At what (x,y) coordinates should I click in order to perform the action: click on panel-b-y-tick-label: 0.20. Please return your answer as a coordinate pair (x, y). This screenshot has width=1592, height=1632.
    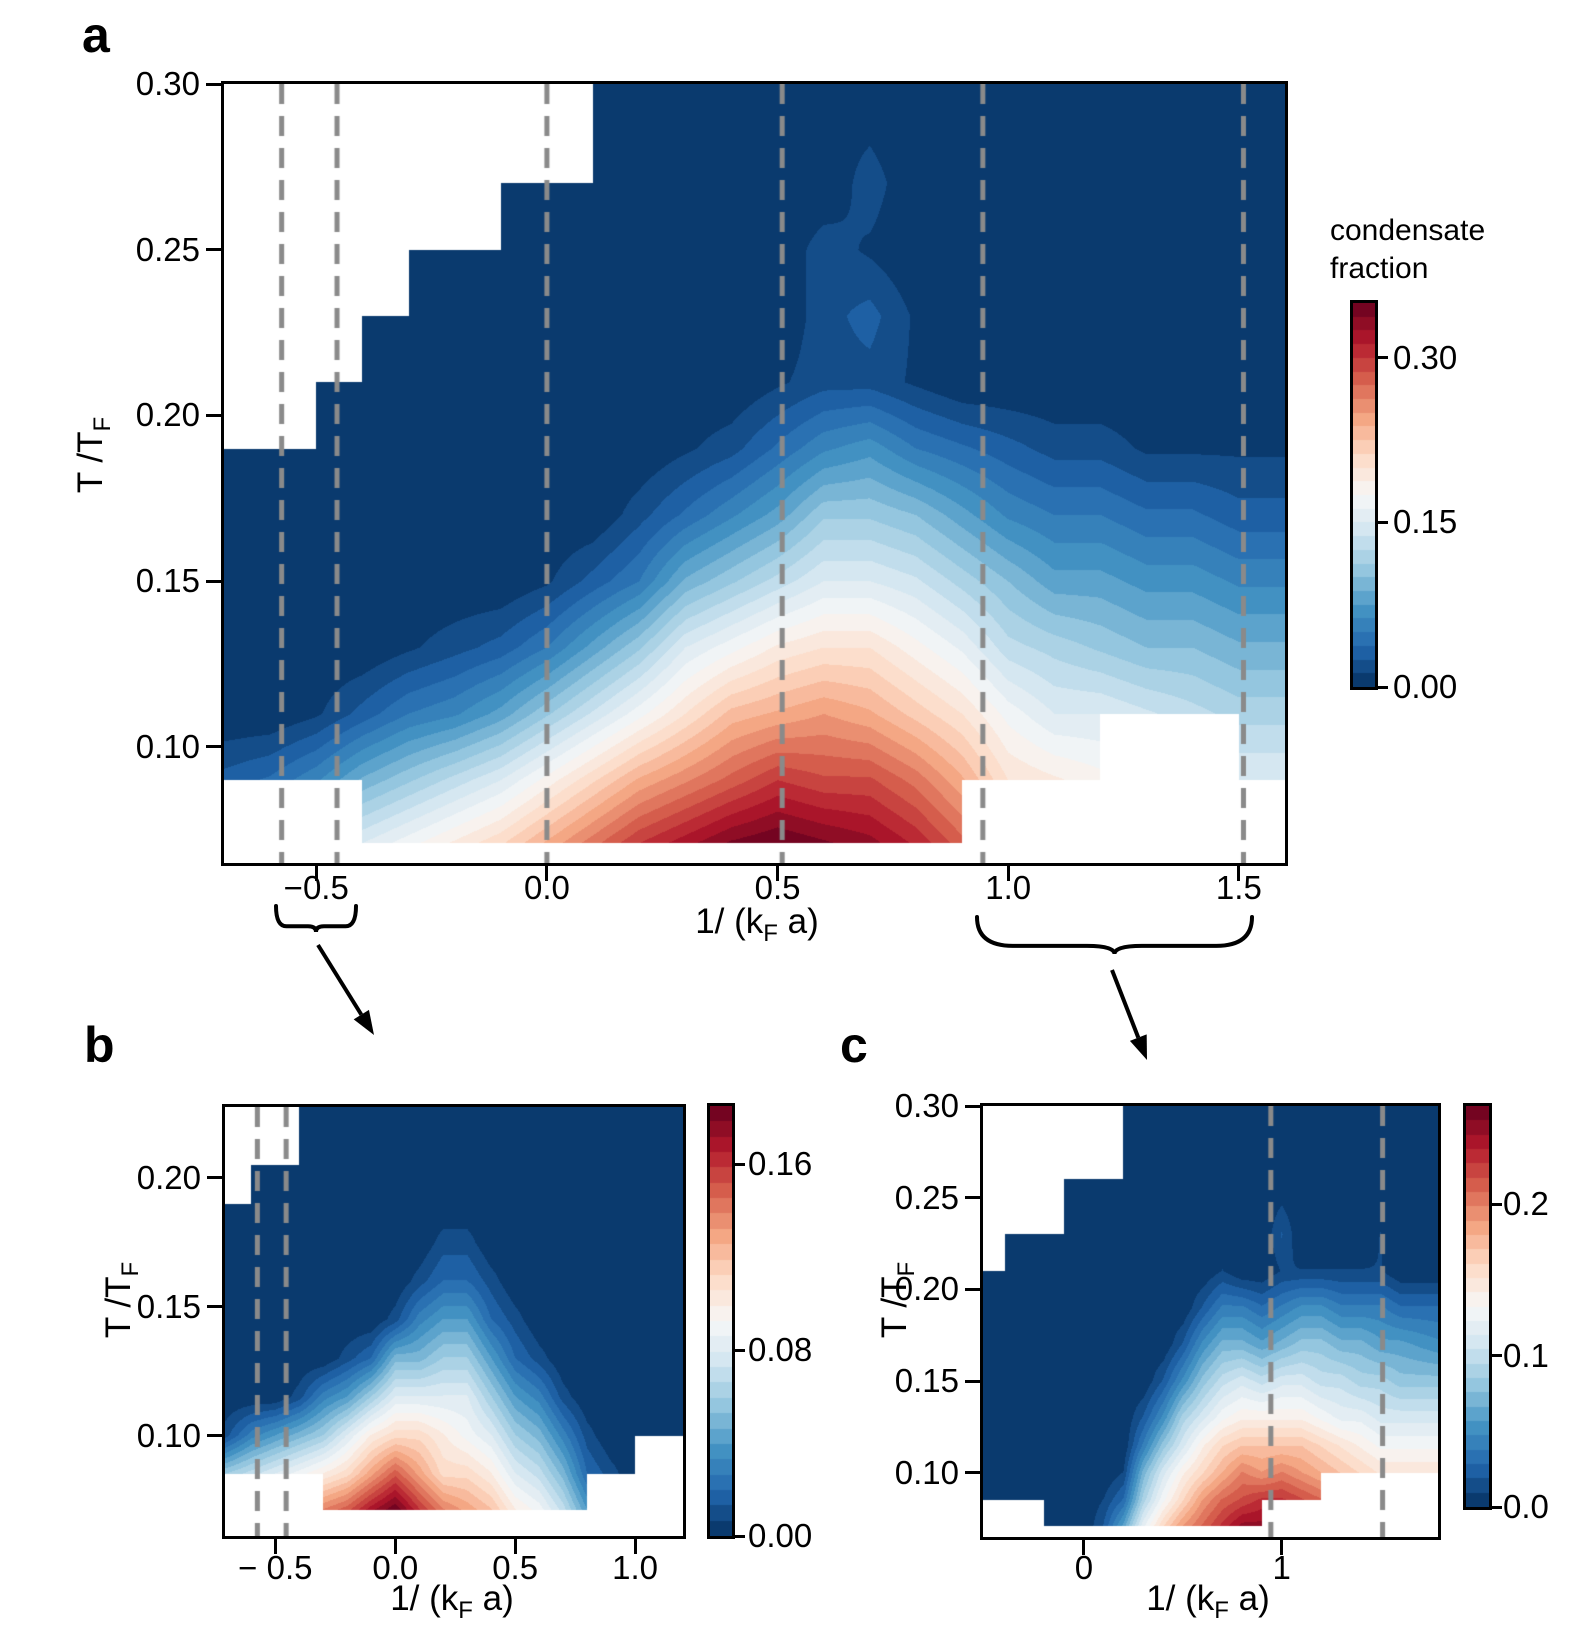
    Looking at the image, I should click on (168, 1177).